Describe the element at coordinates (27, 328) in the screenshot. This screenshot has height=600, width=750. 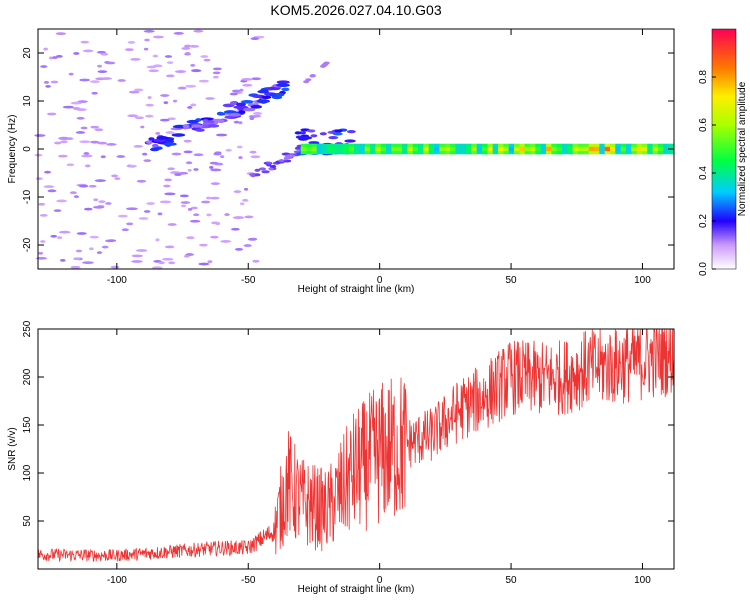
I see `snr-y-tick-label: 250` at that location.